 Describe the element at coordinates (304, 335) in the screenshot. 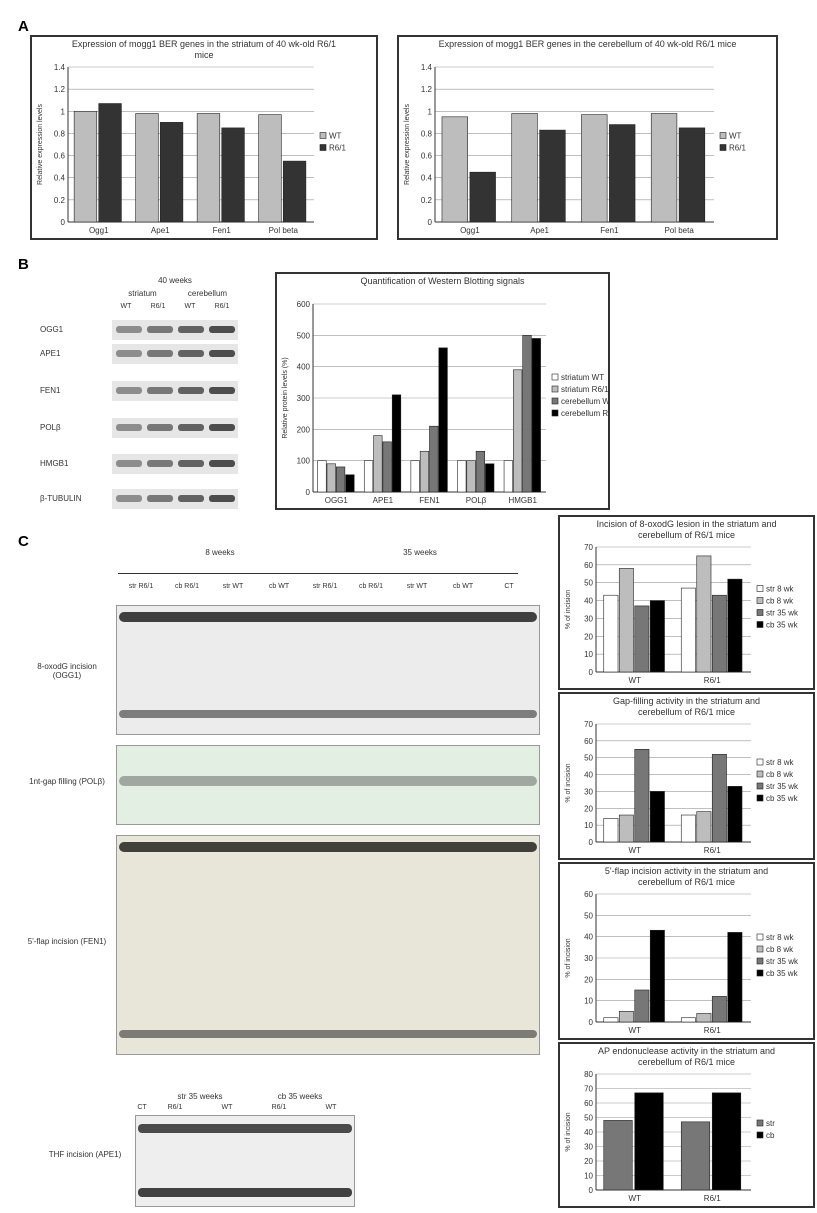

I see `y-tick-label: 500` at that location.